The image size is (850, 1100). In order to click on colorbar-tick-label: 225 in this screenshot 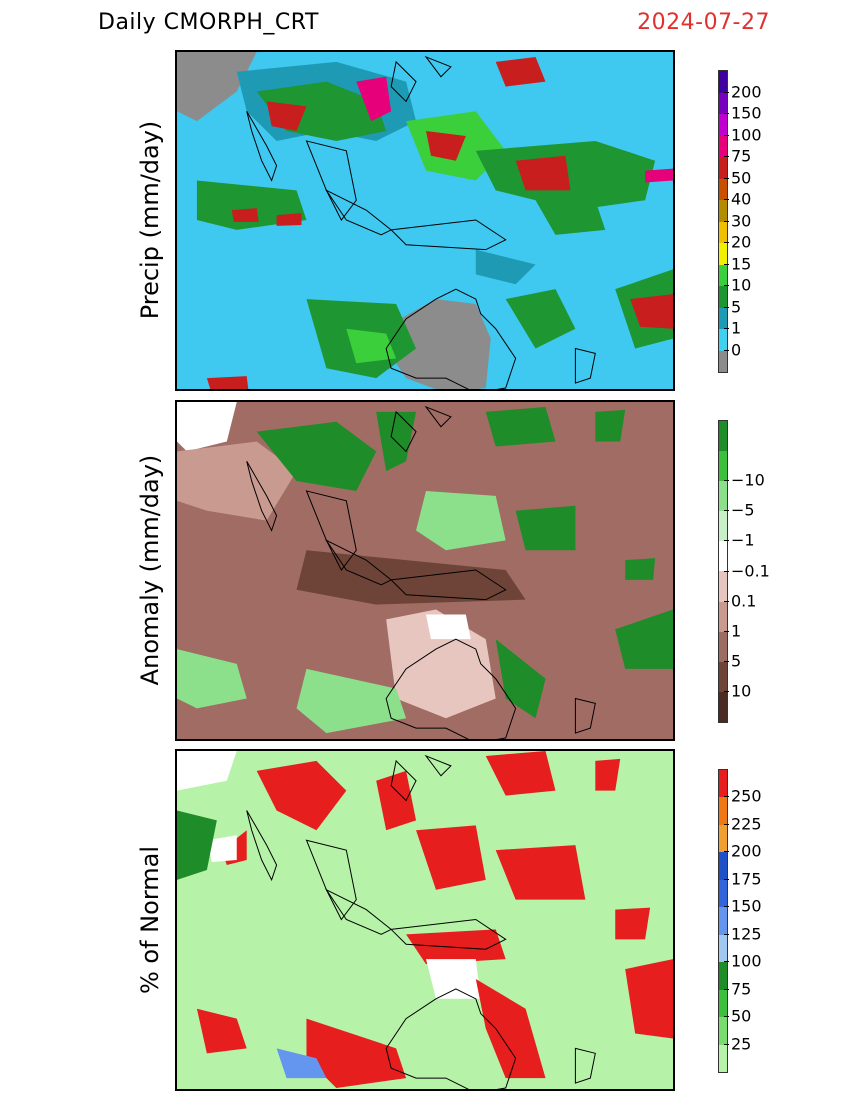, I will do `click(746, 824)`.